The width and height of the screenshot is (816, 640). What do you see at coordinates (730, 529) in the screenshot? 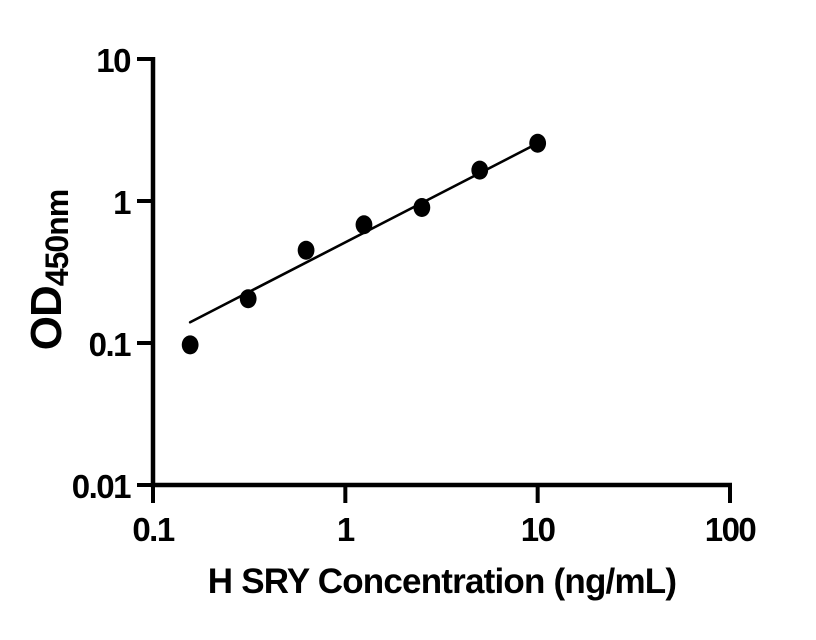
I see `x-axis-tick-label: 100` at bounding box center [730, 529].